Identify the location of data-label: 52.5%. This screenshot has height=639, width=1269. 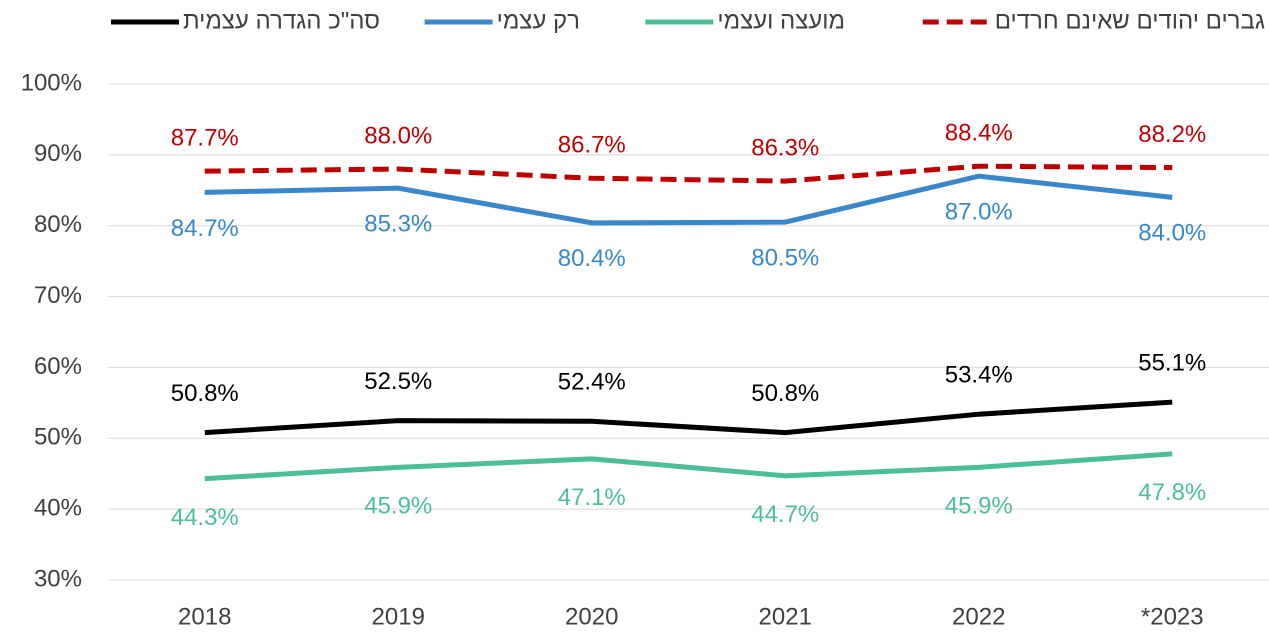
(398, 381).